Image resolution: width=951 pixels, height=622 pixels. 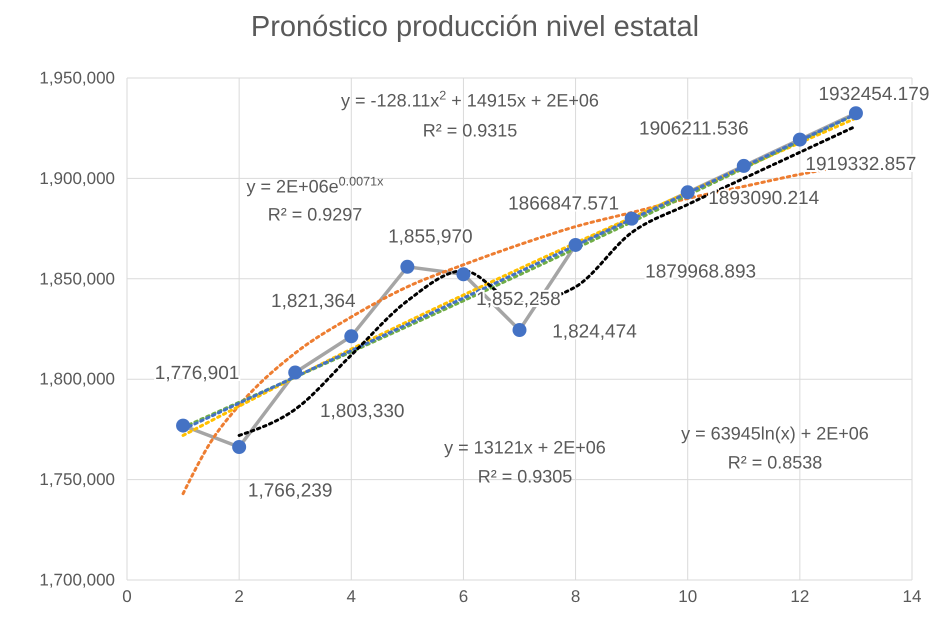 What do you see at coordinates (197, 373) in the screenshot?
I see `data-label: 1,776,901` at bounding box center [197, 373].